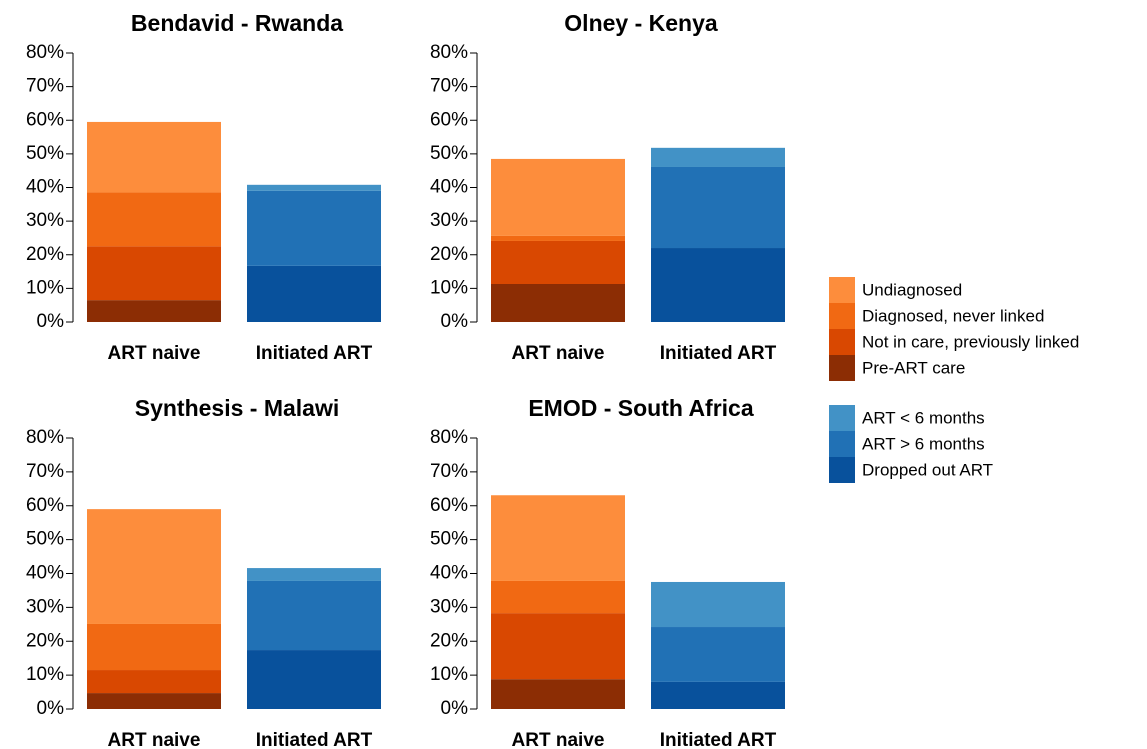 This screenshot has height=749, width=1147. Describe the element at coordinates (912, 289) in the screenshot. I see `legend-label: Undiagnosed` at that location.